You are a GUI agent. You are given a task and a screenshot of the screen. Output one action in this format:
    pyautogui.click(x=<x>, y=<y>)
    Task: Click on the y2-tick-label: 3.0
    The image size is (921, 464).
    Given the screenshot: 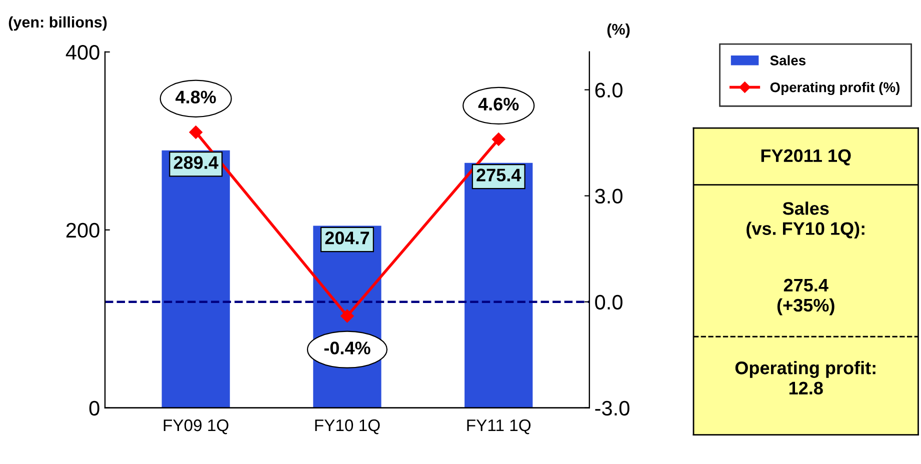 What is the action you would take?
    pyautogui.click(x=608, y=196)
    